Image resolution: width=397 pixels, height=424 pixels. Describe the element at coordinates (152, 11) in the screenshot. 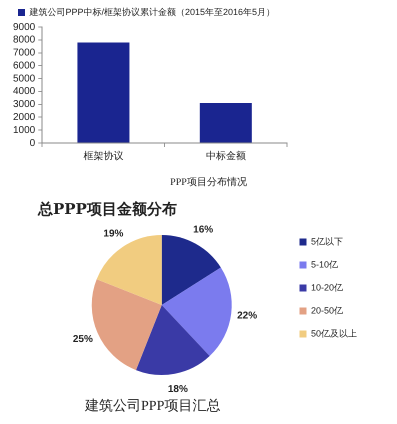

I see `legend-label: 建筑公司PPP中标/框架协议累计金额（2015年至2016年5月）` at that location.